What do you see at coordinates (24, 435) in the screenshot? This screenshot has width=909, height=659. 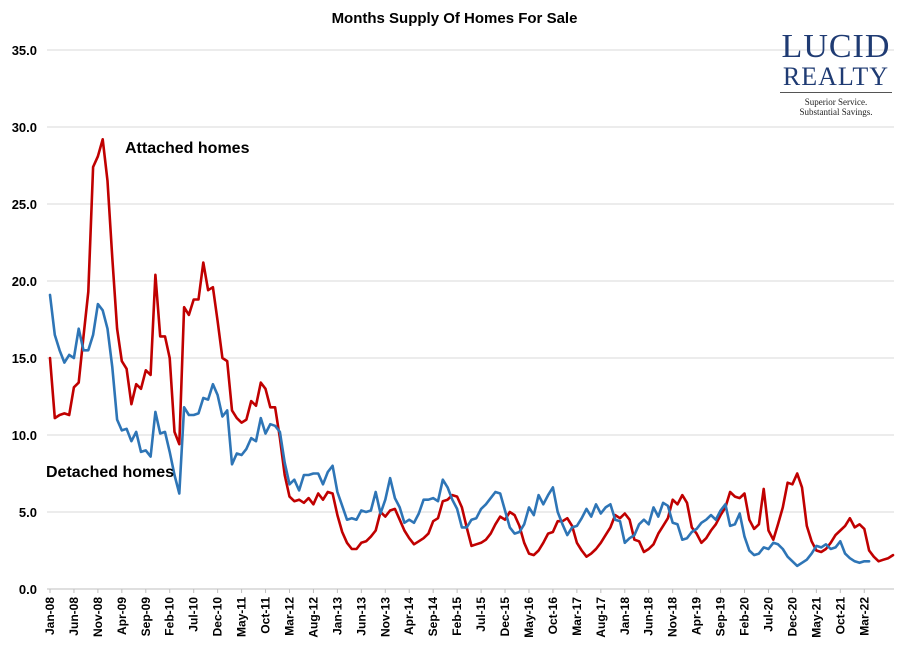 I see `y-tick-label: 10.0` at bounding box center [24, 435].